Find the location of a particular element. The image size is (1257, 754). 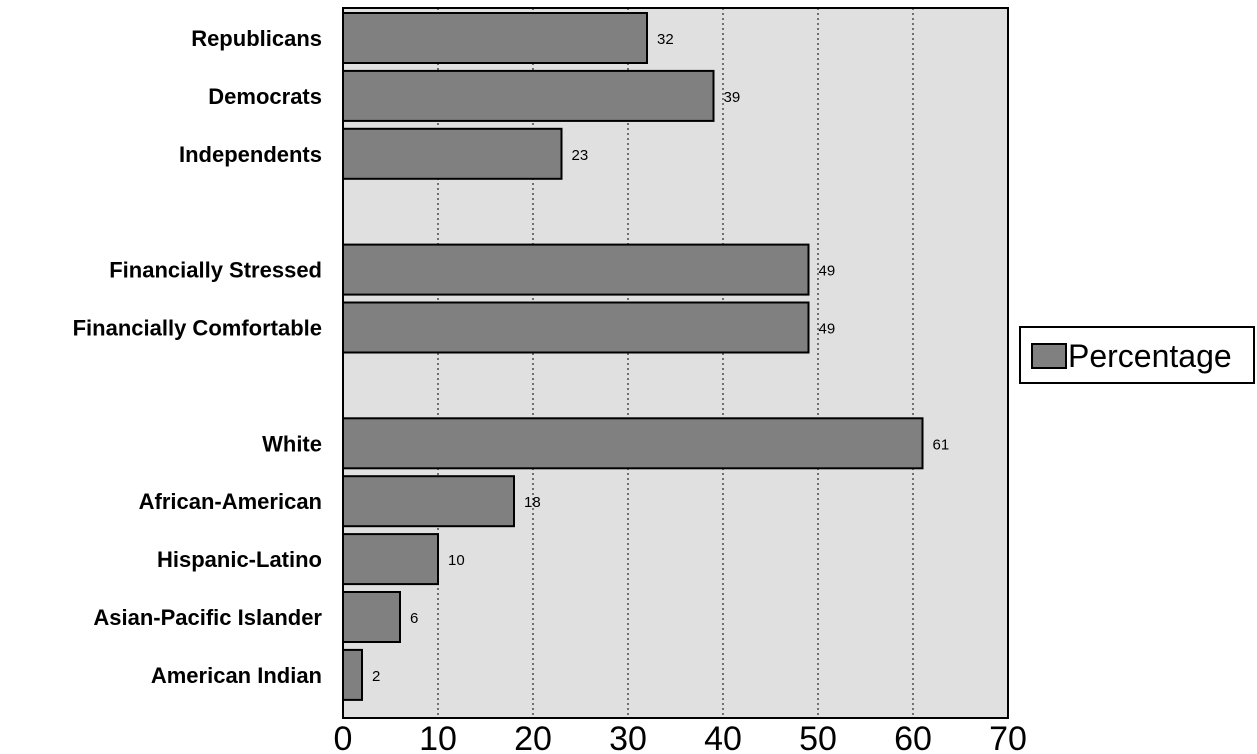

category-label: Independents is located at coordinates (250, 154).